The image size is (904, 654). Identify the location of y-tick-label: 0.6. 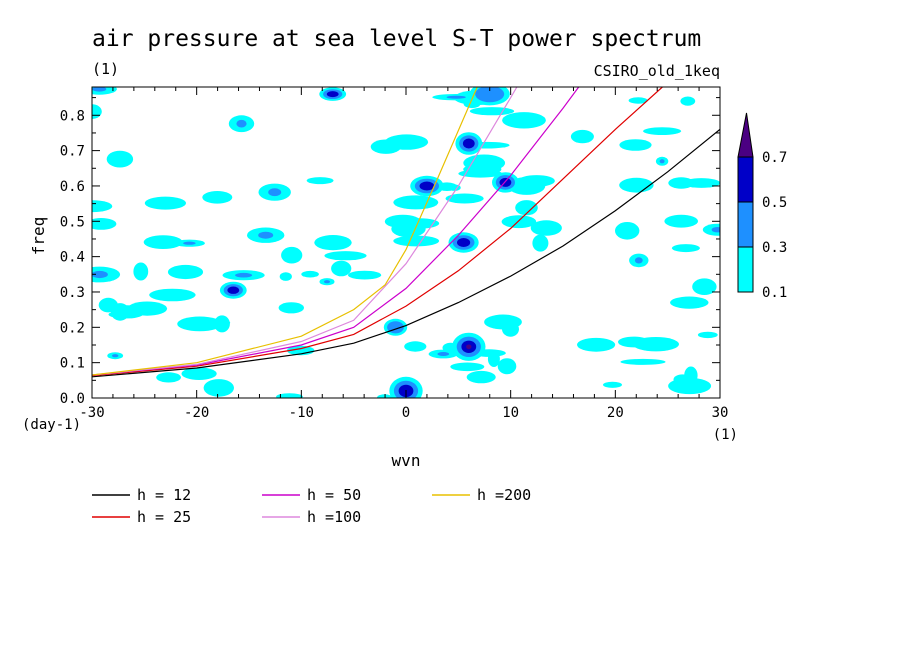
(72, 187).